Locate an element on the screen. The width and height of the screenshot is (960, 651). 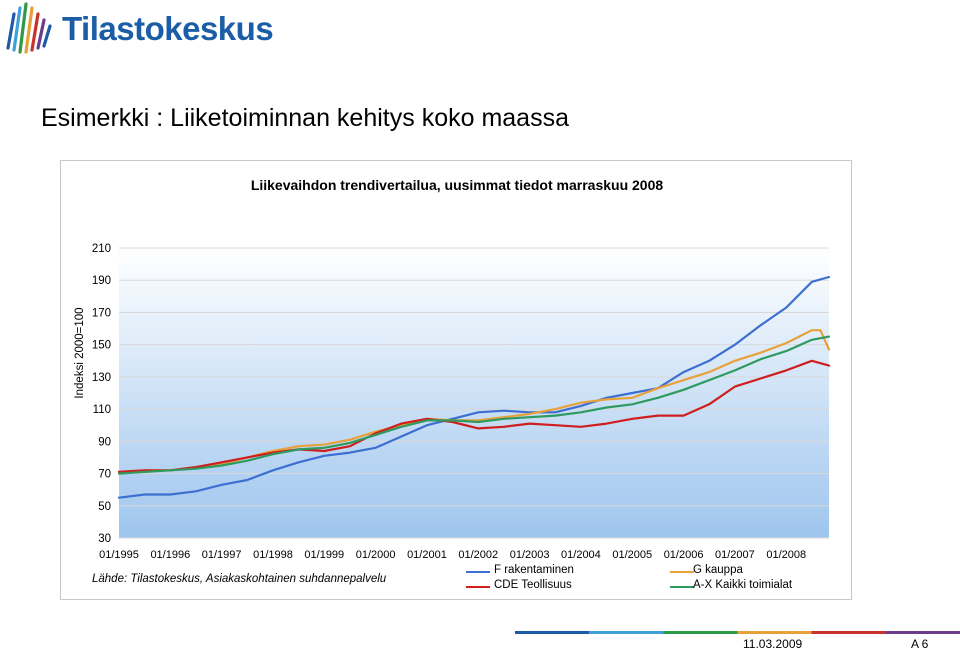
y-tick-label: 90 is located at coordinates (104, 442).